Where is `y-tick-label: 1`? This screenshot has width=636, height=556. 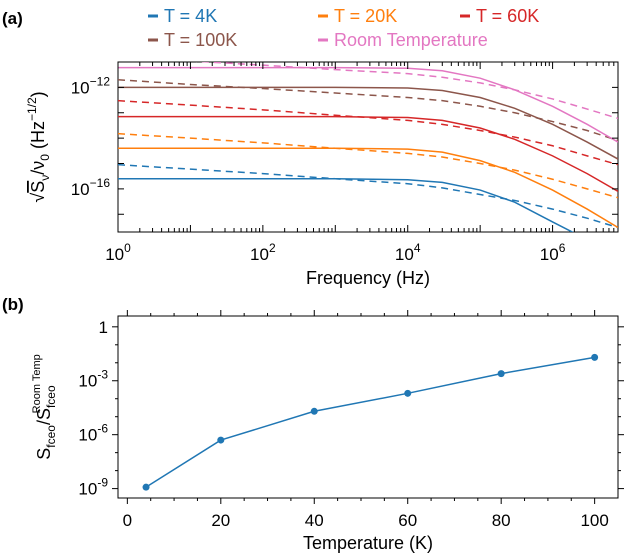
y-tick-label: 1 is located at coordinates (103, 327).